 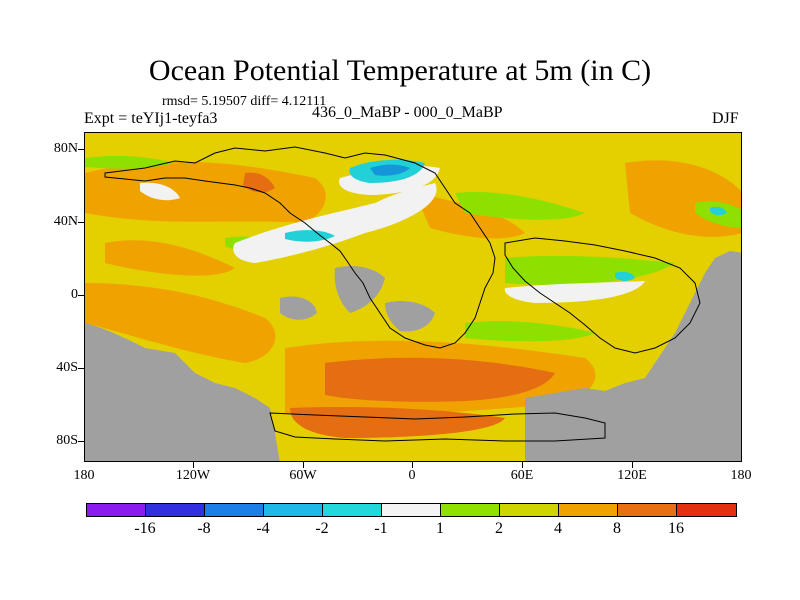 I want to click on land-southeast, so click(x=633, y=356).